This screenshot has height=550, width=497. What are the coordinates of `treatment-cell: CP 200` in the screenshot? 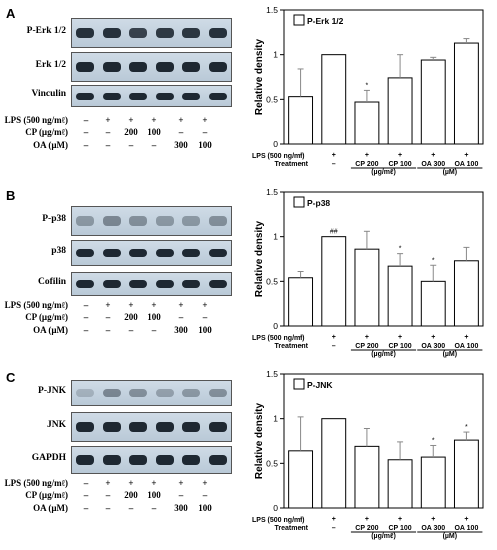 It's located at (366, 164).